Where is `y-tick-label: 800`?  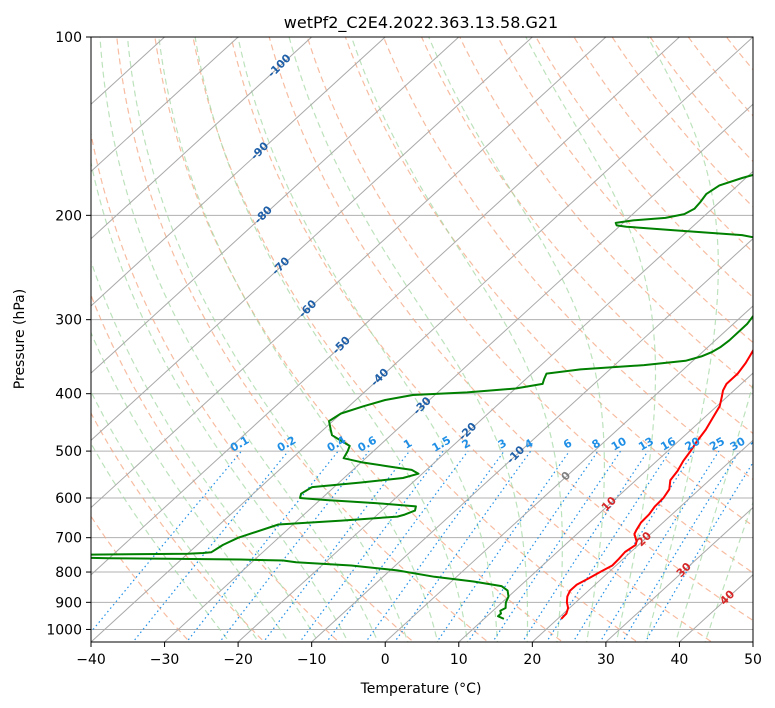 y-tick-label: 800 is located at coordinates (68, 573).